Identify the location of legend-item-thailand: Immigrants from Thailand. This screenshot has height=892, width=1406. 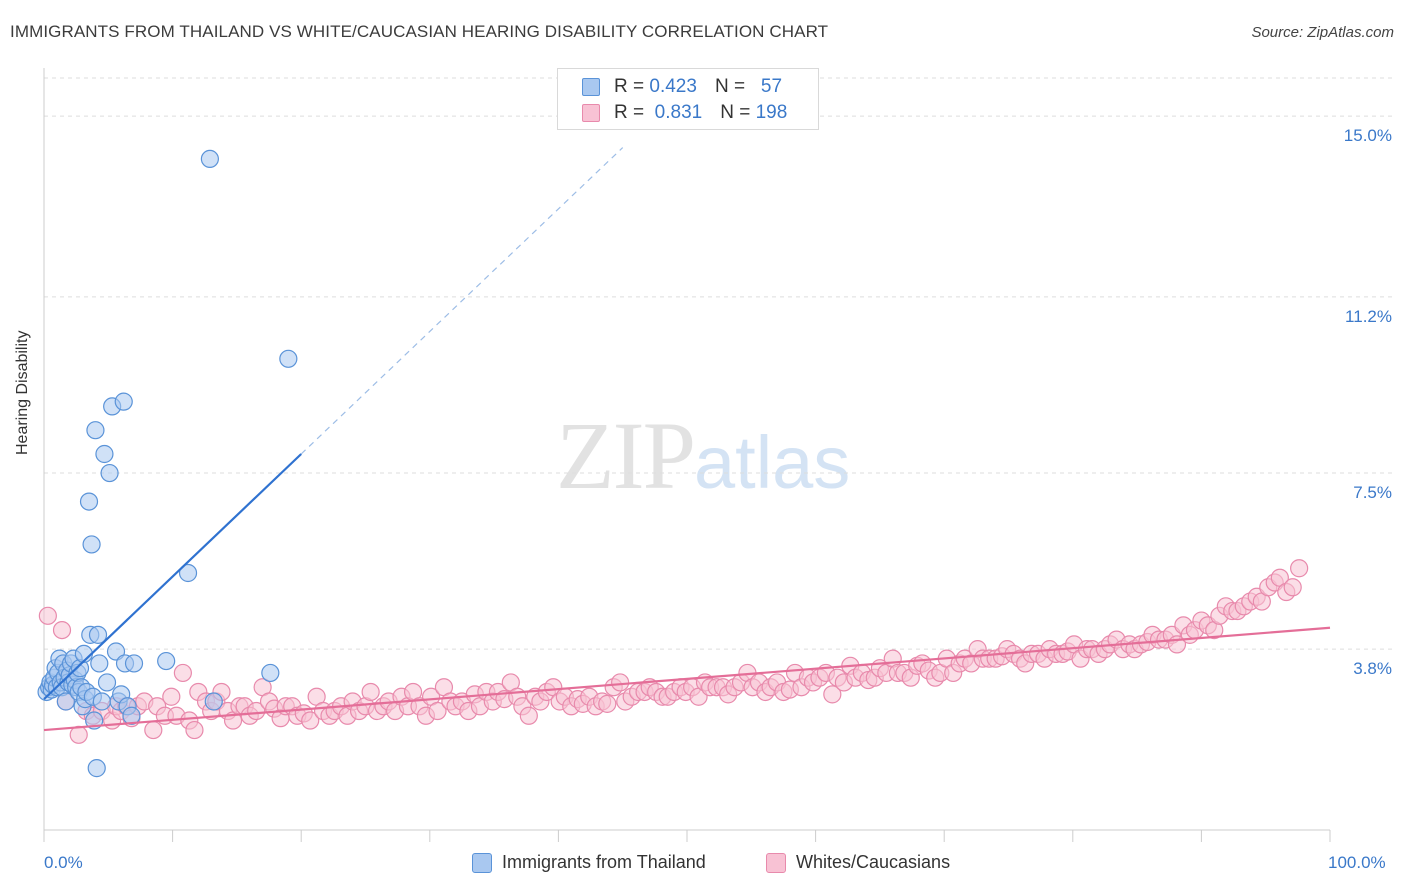
(589, 862).